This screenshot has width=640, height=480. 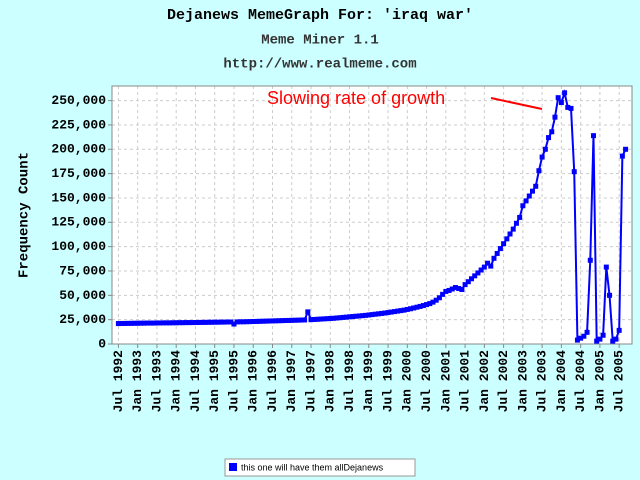 What do you see at coordinates (349, 381) in the screenshot?
I see `x-tick-label: Jul 1998` at bounding box center [349, 381].